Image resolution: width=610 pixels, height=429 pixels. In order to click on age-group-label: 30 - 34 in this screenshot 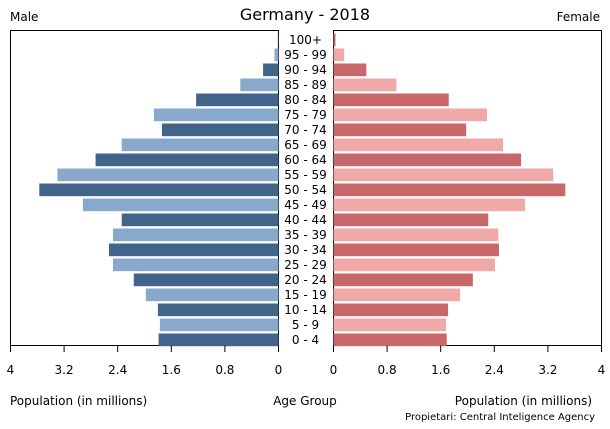, I will do `click(305, 250)`.